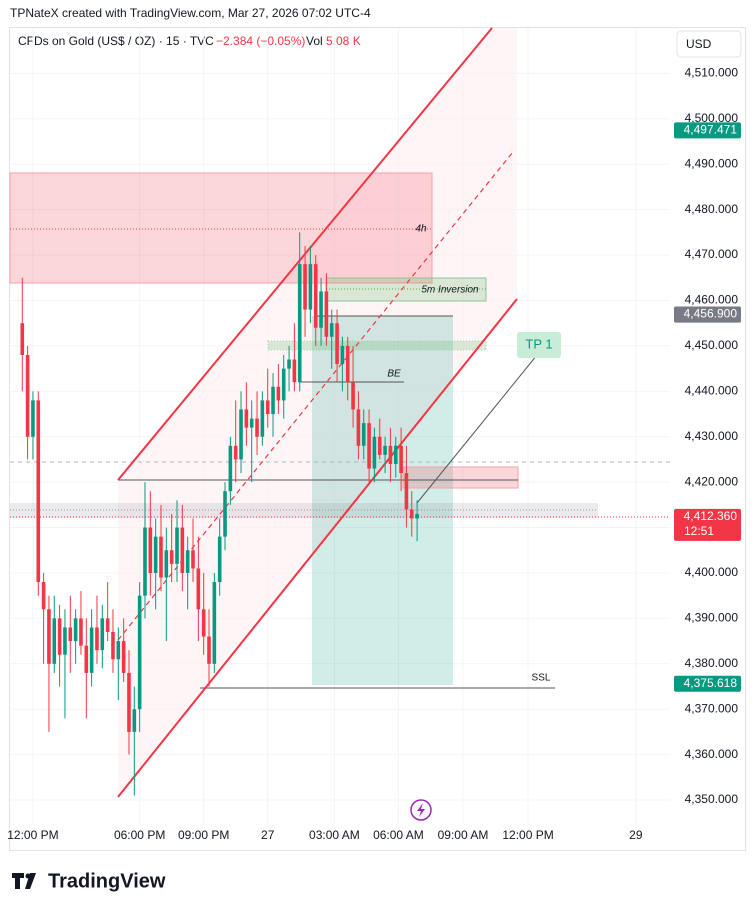  Describe the element at coordinates (699, 44) in the screenshot. I see `currency: USD` at that location.